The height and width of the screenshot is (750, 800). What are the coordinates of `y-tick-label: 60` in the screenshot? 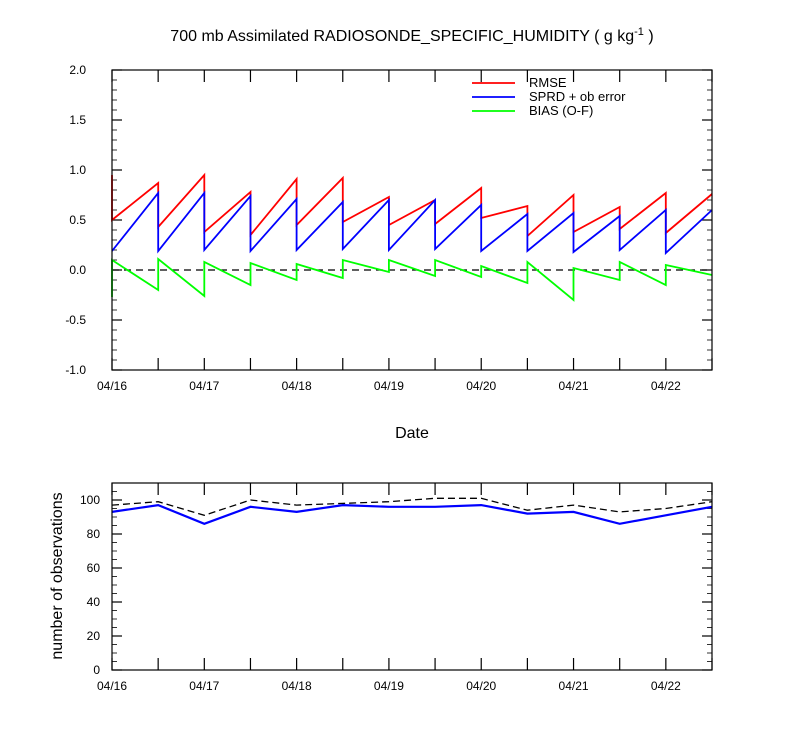 It's located at (94, 568).